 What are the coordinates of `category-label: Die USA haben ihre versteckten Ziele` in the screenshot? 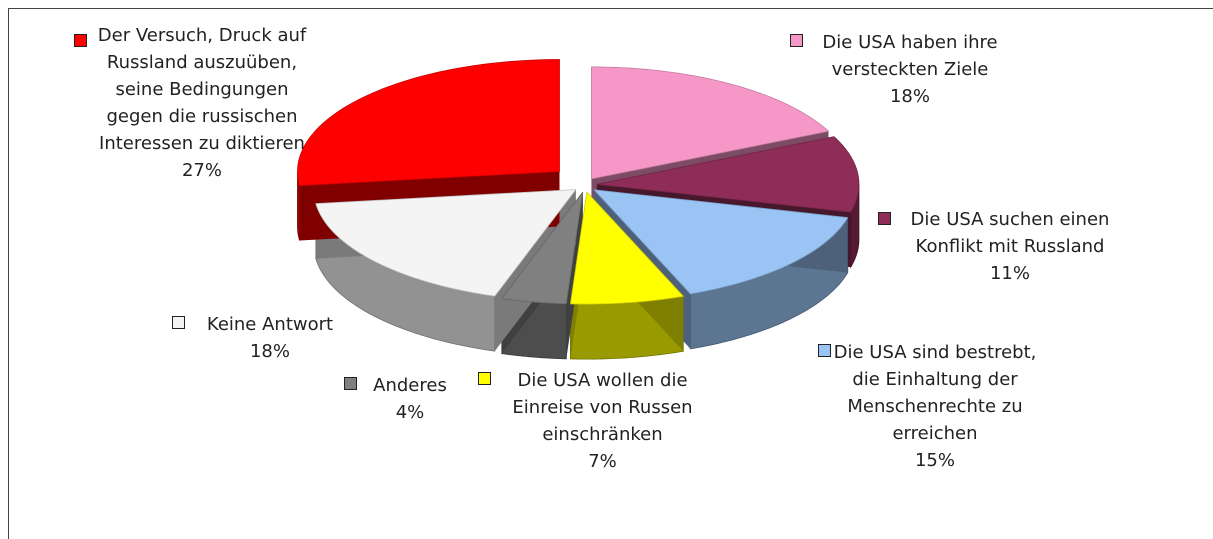 It's located at (910, 56).